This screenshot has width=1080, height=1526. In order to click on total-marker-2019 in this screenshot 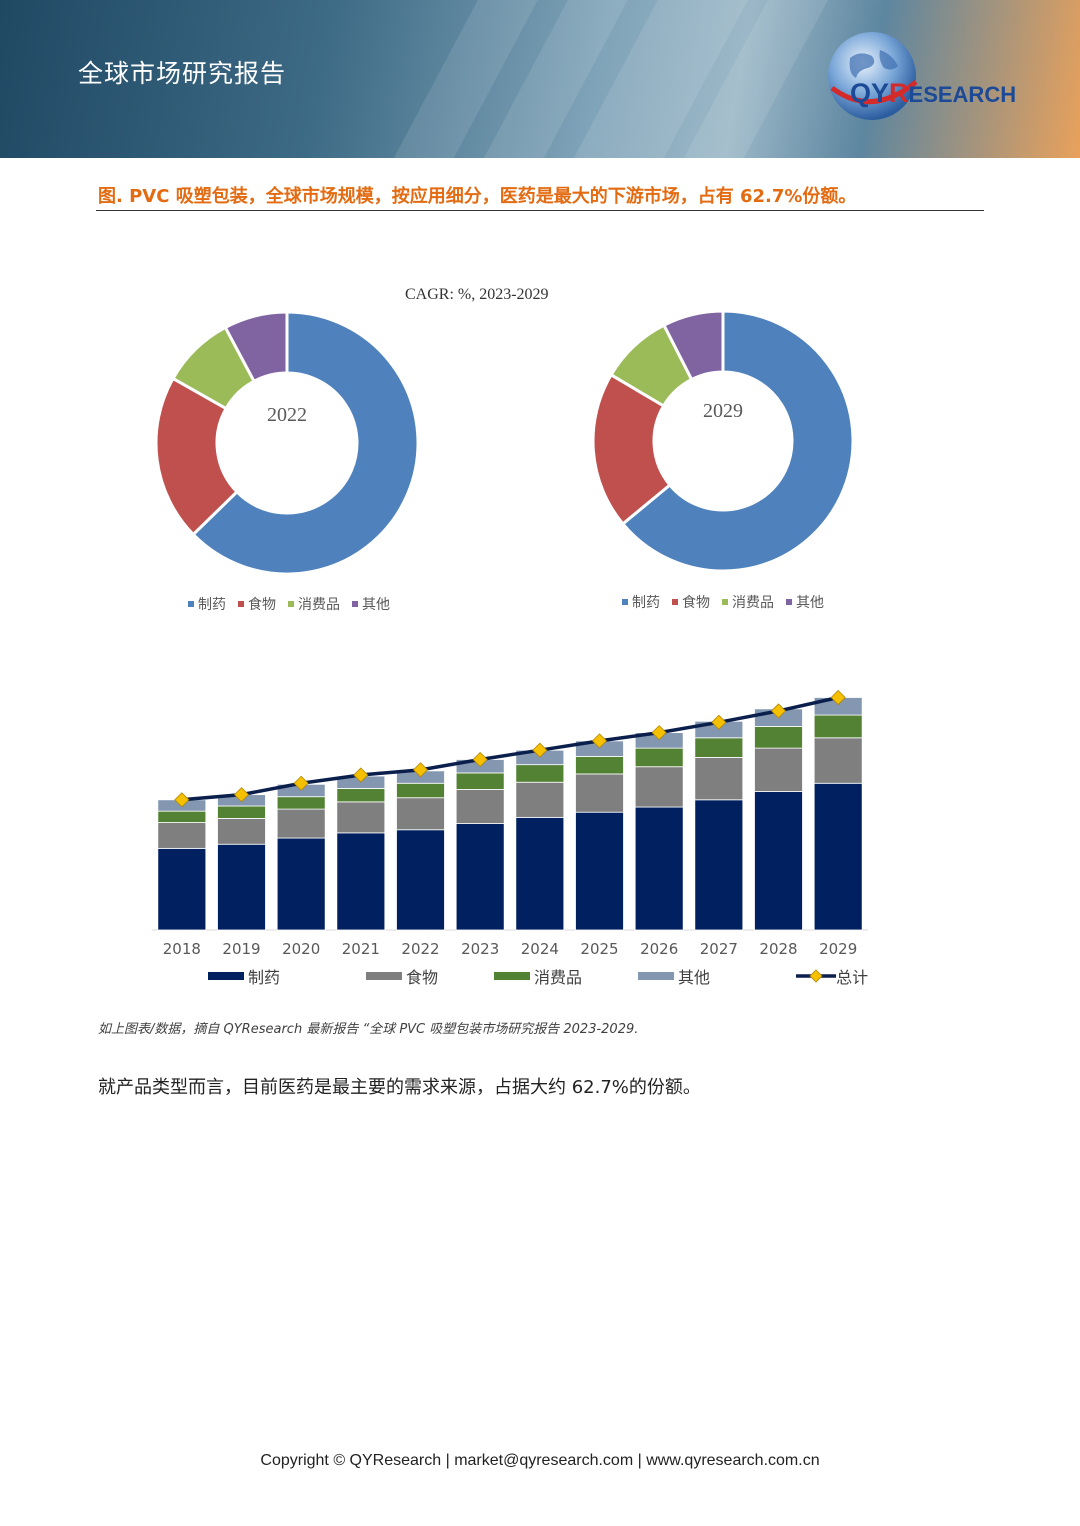, I will do `click(241, 795)`.